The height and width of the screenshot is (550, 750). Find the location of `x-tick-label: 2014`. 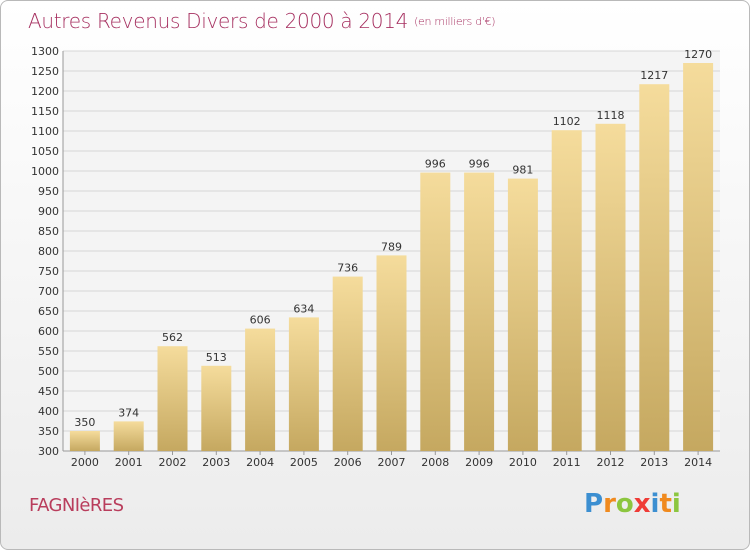

x-tick-label: 2014 is located at coordinates (698, 462).